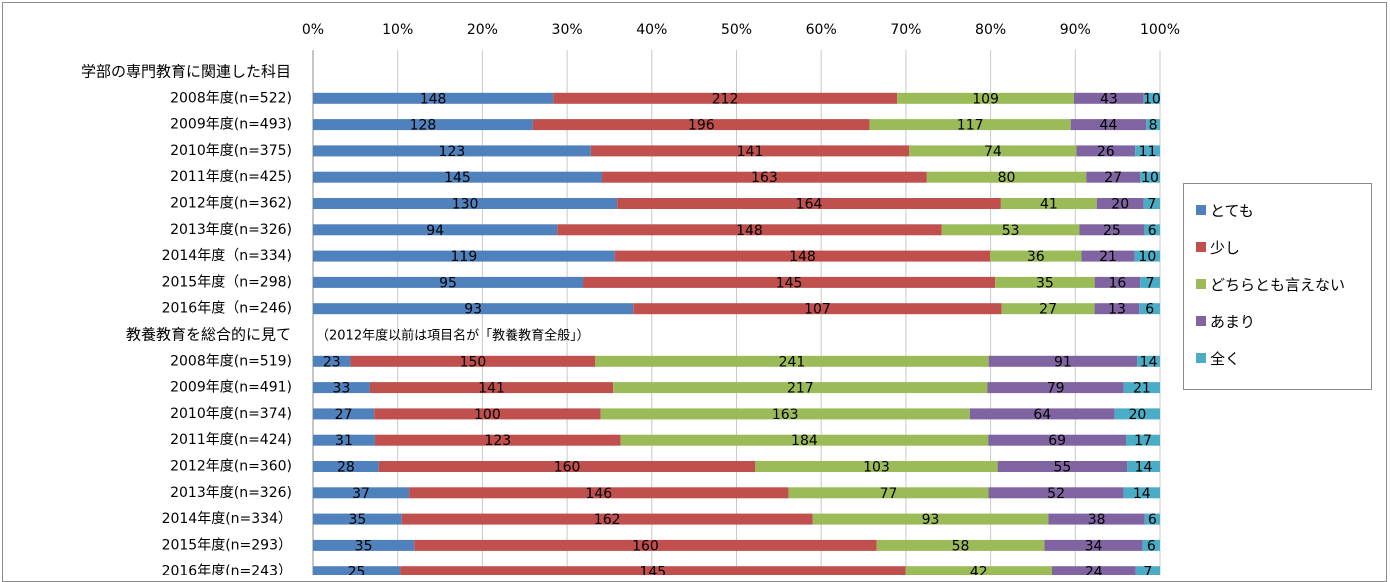 The width and height of the screenshot is (1390, 582). I want to click on legend: とても 少し どちらとも言えない あまり 全く, so click(1277, 286).